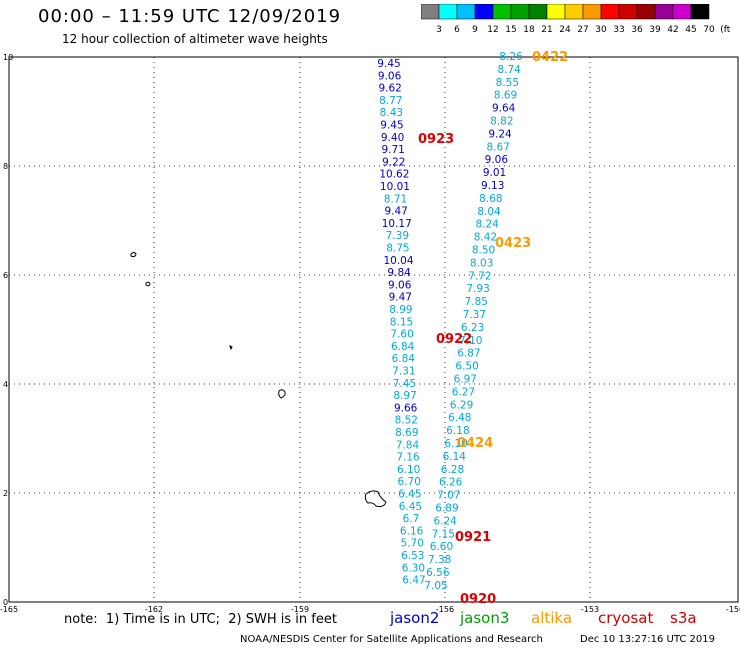 Image resolution: width=740 pixels, height=650 pixels. I want to click on map-title: 00:00 – 11:59 UTC 12/09/2019, so click(190, 16).